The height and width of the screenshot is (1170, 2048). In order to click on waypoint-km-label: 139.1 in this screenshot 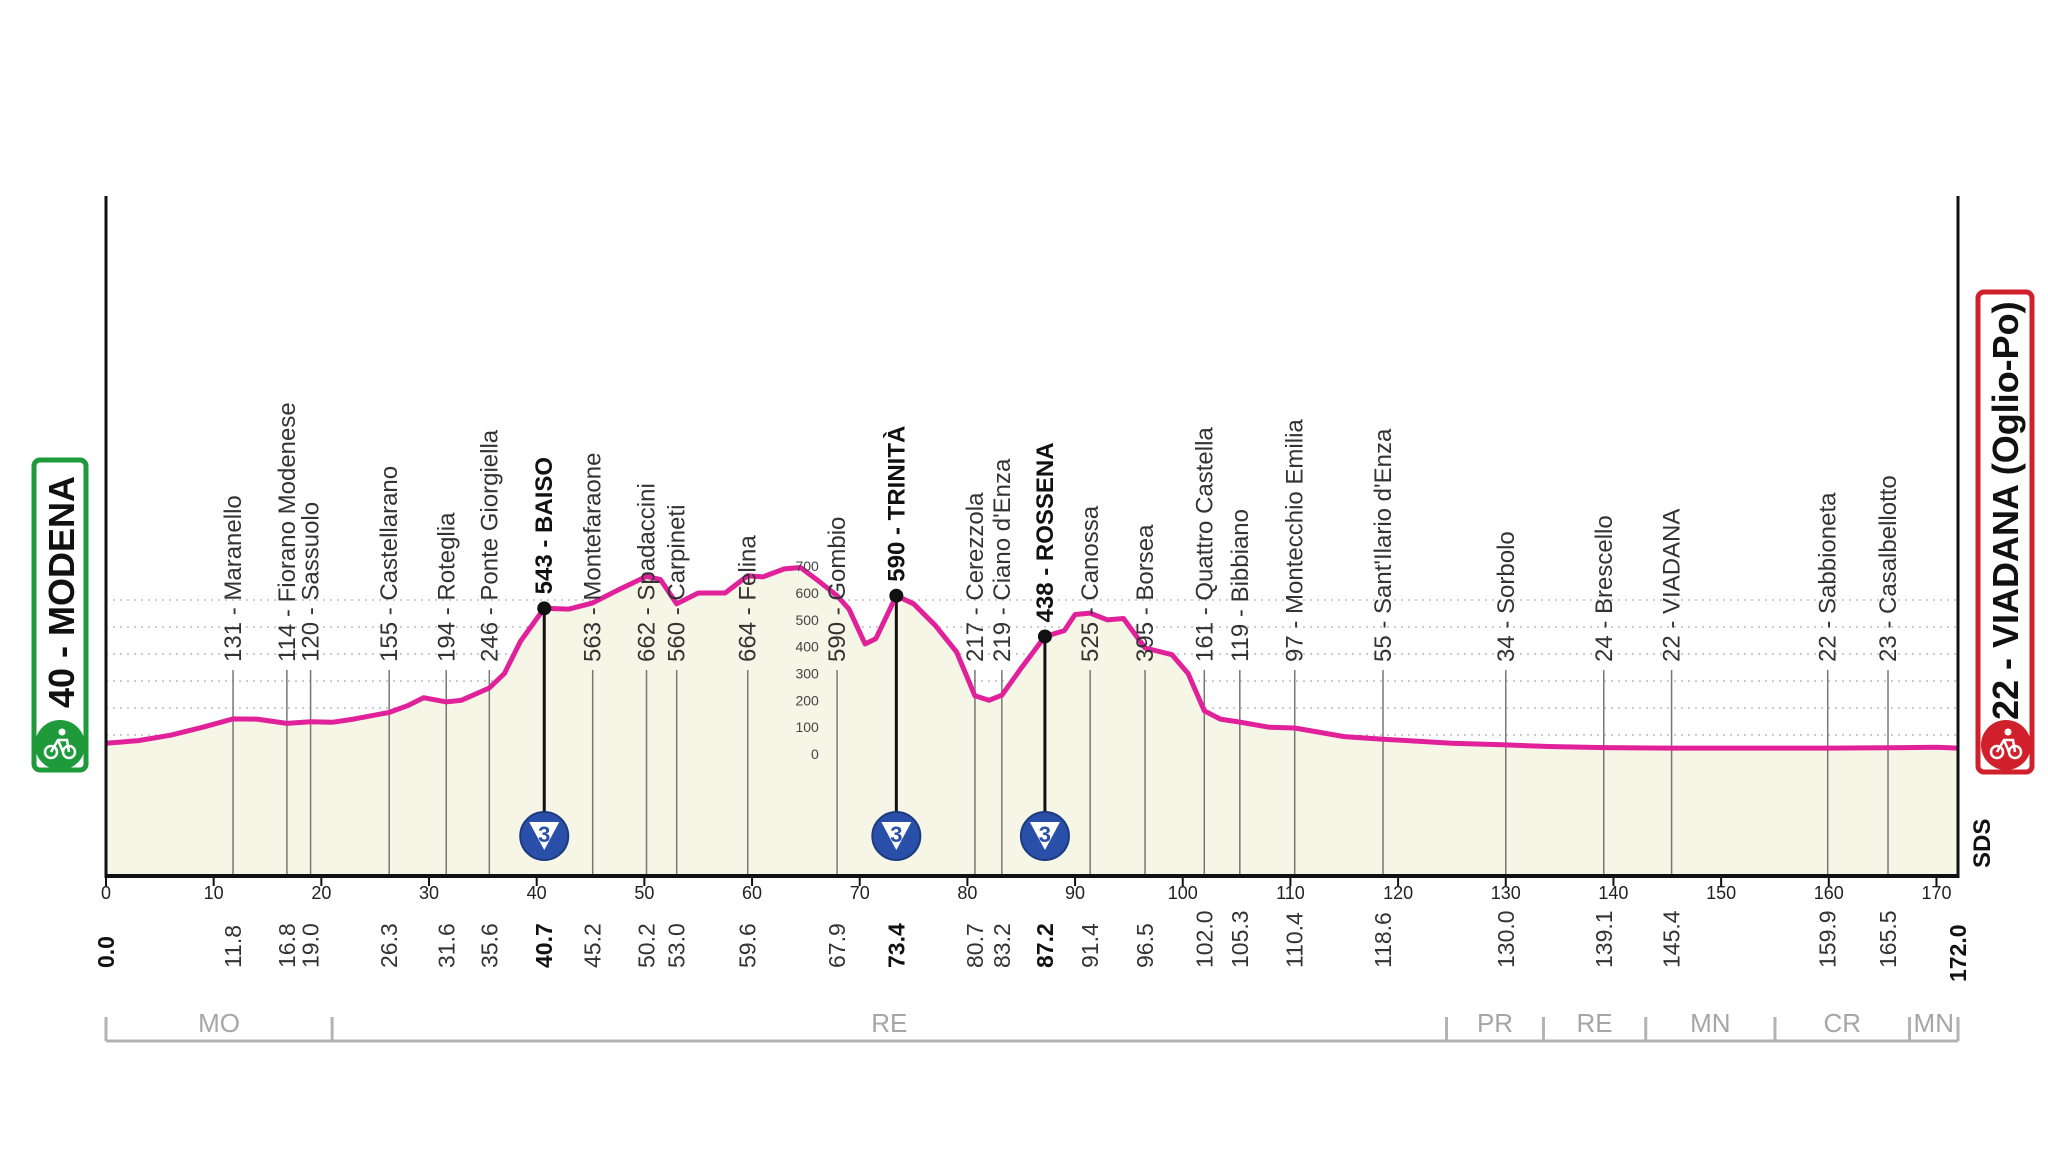, I will do `click(1604, 939)`.